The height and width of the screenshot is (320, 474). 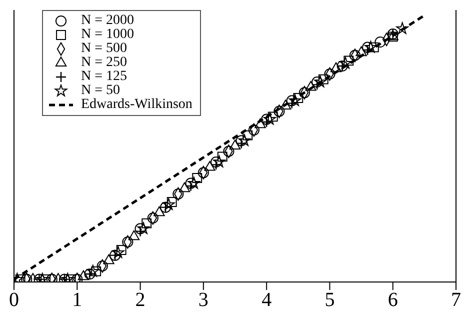 I want to click on x-tick-label: 1, so click(x=77, y=300).